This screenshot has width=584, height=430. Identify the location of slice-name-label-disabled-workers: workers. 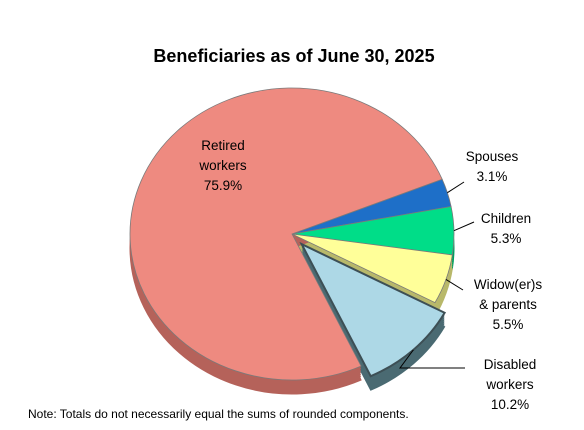
(509, 384).